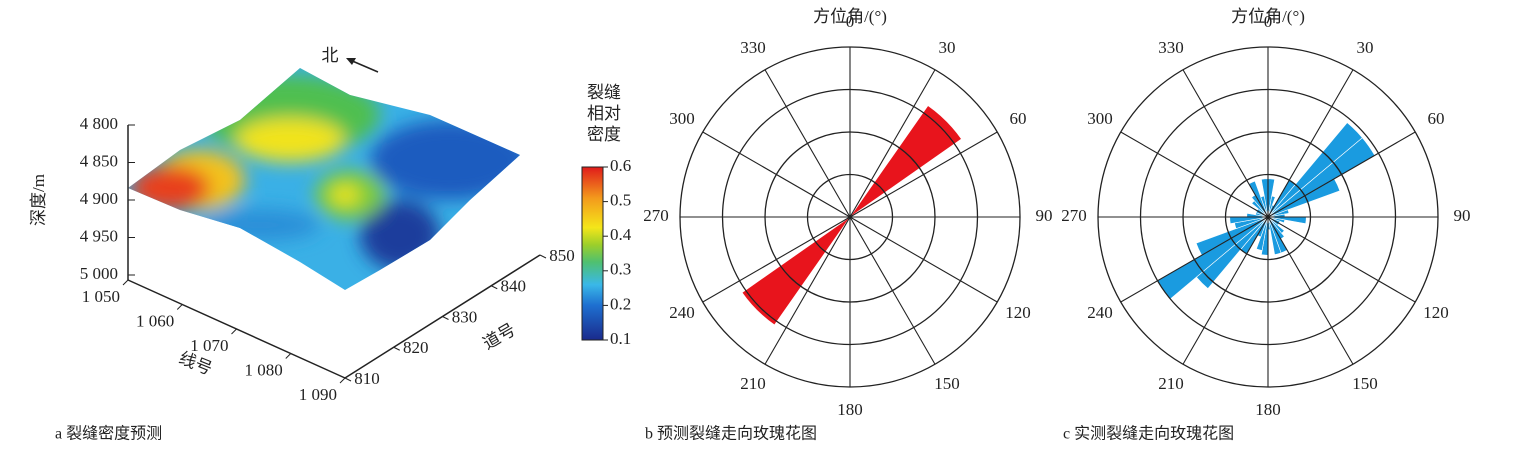 Image resolution: width=1516 pixels, height=464 pixels. I want to click on colorbar-tick-label: 0.4, so click(621, 234).